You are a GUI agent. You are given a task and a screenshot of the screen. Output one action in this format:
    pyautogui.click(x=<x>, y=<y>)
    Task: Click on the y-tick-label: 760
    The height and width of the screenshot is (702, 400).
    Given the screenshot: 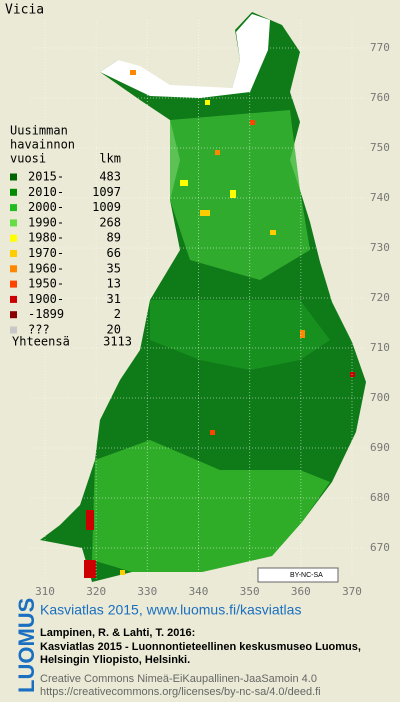 What is the action you would take?
    pyautogui.click(x=380, y=97)
    